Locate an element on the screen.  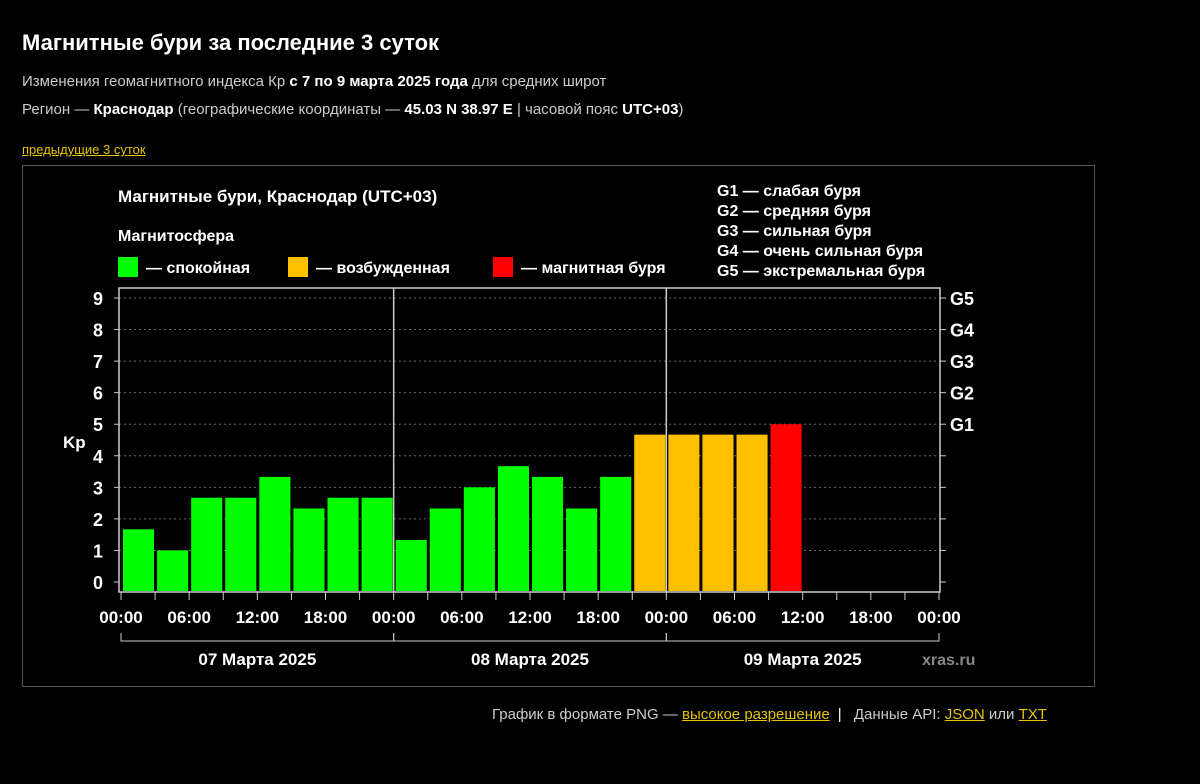
paren-close: ) is located at coordinates (681, 109).